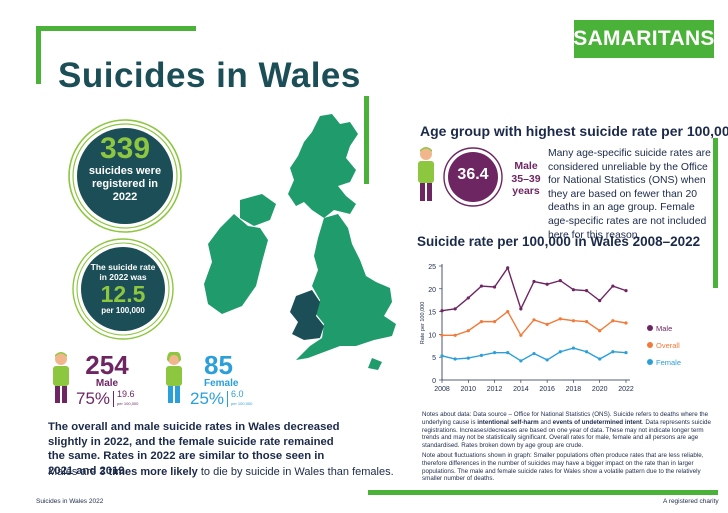  What do you see at coordinates (295, 472) in the screenshot?
I see `males-line-suffix: to die by suicide in Wales than females.` at bounding box center [295, 472].